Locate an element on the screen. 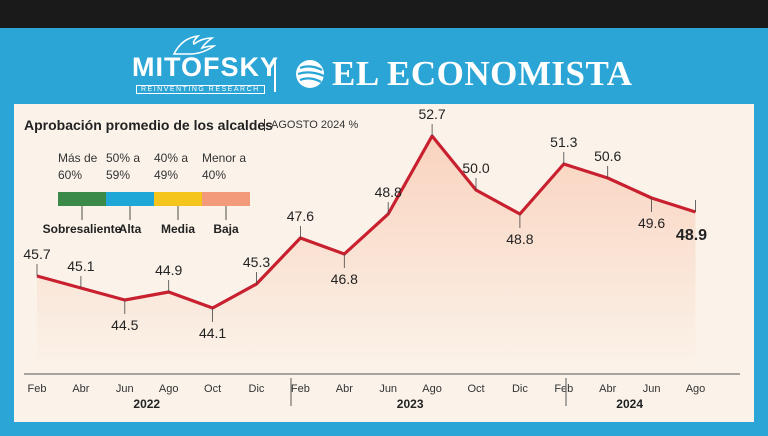 The image size is (768, 436). mitofsky-tagline: REINVENTING RESEARCH is located at coordinates (200, 89).